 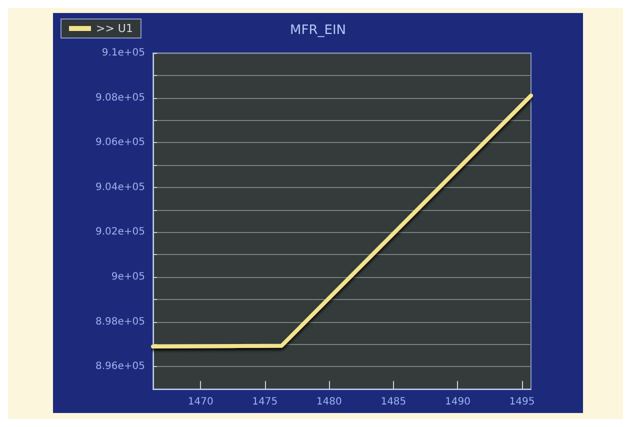 What do you see at coordinates (120, 98) in the screenshot?
I see `y-tick-label: 9.08e+05` at bounding box center [120, 98].